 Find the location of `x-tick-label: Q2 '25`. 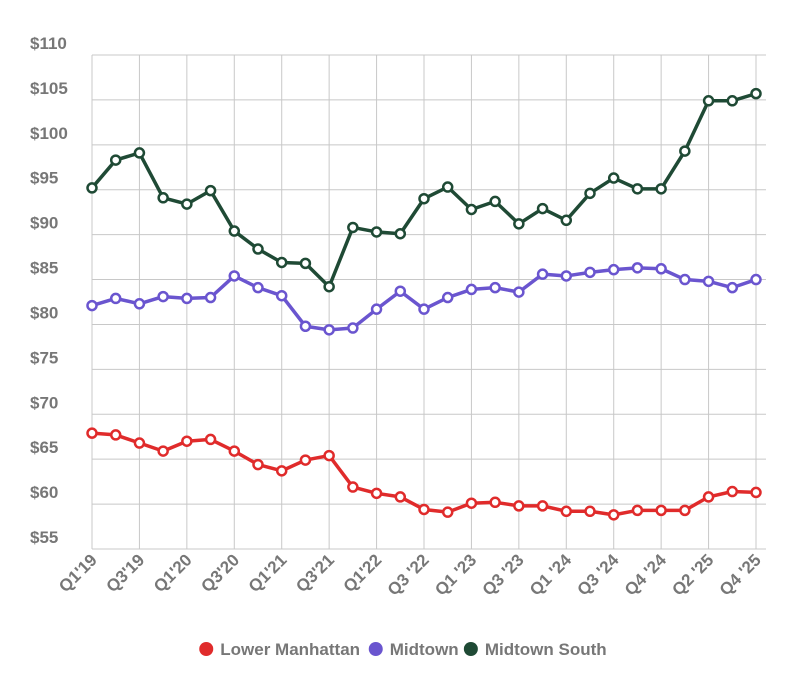

x-tick-label: Q2 '25 is located at coordinates (692, 574).